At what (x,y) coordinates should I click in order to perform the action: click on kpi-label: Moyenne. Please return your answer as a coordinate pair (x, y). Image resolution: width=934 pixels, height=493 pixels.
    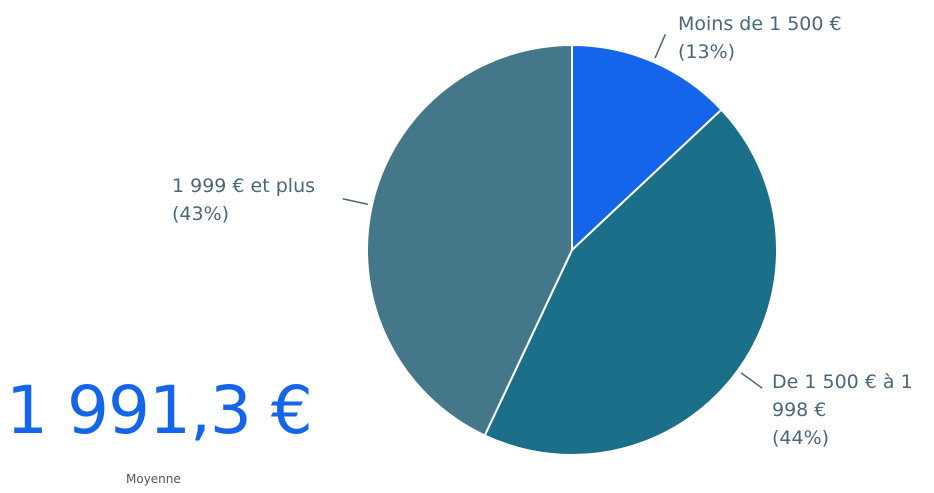
    Looking at the image, I should click on (153, 479).